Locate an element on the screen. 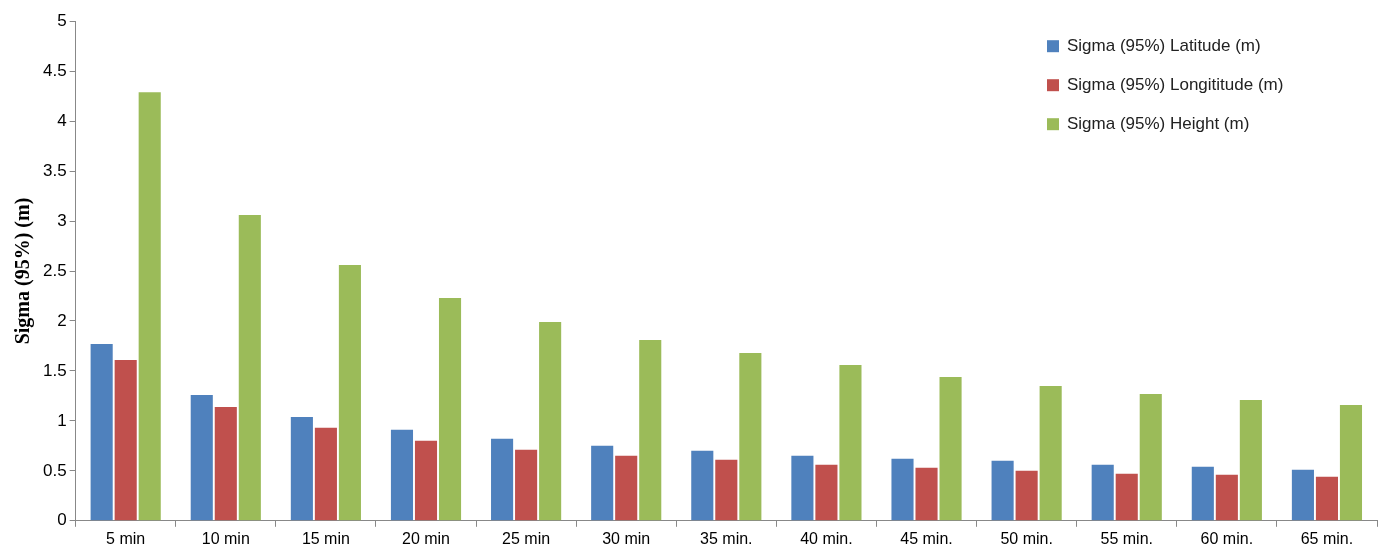 The height and width of the screenshot is (560, 1395). y-tick-label: 1.5 is located at coordinates (54, 370).